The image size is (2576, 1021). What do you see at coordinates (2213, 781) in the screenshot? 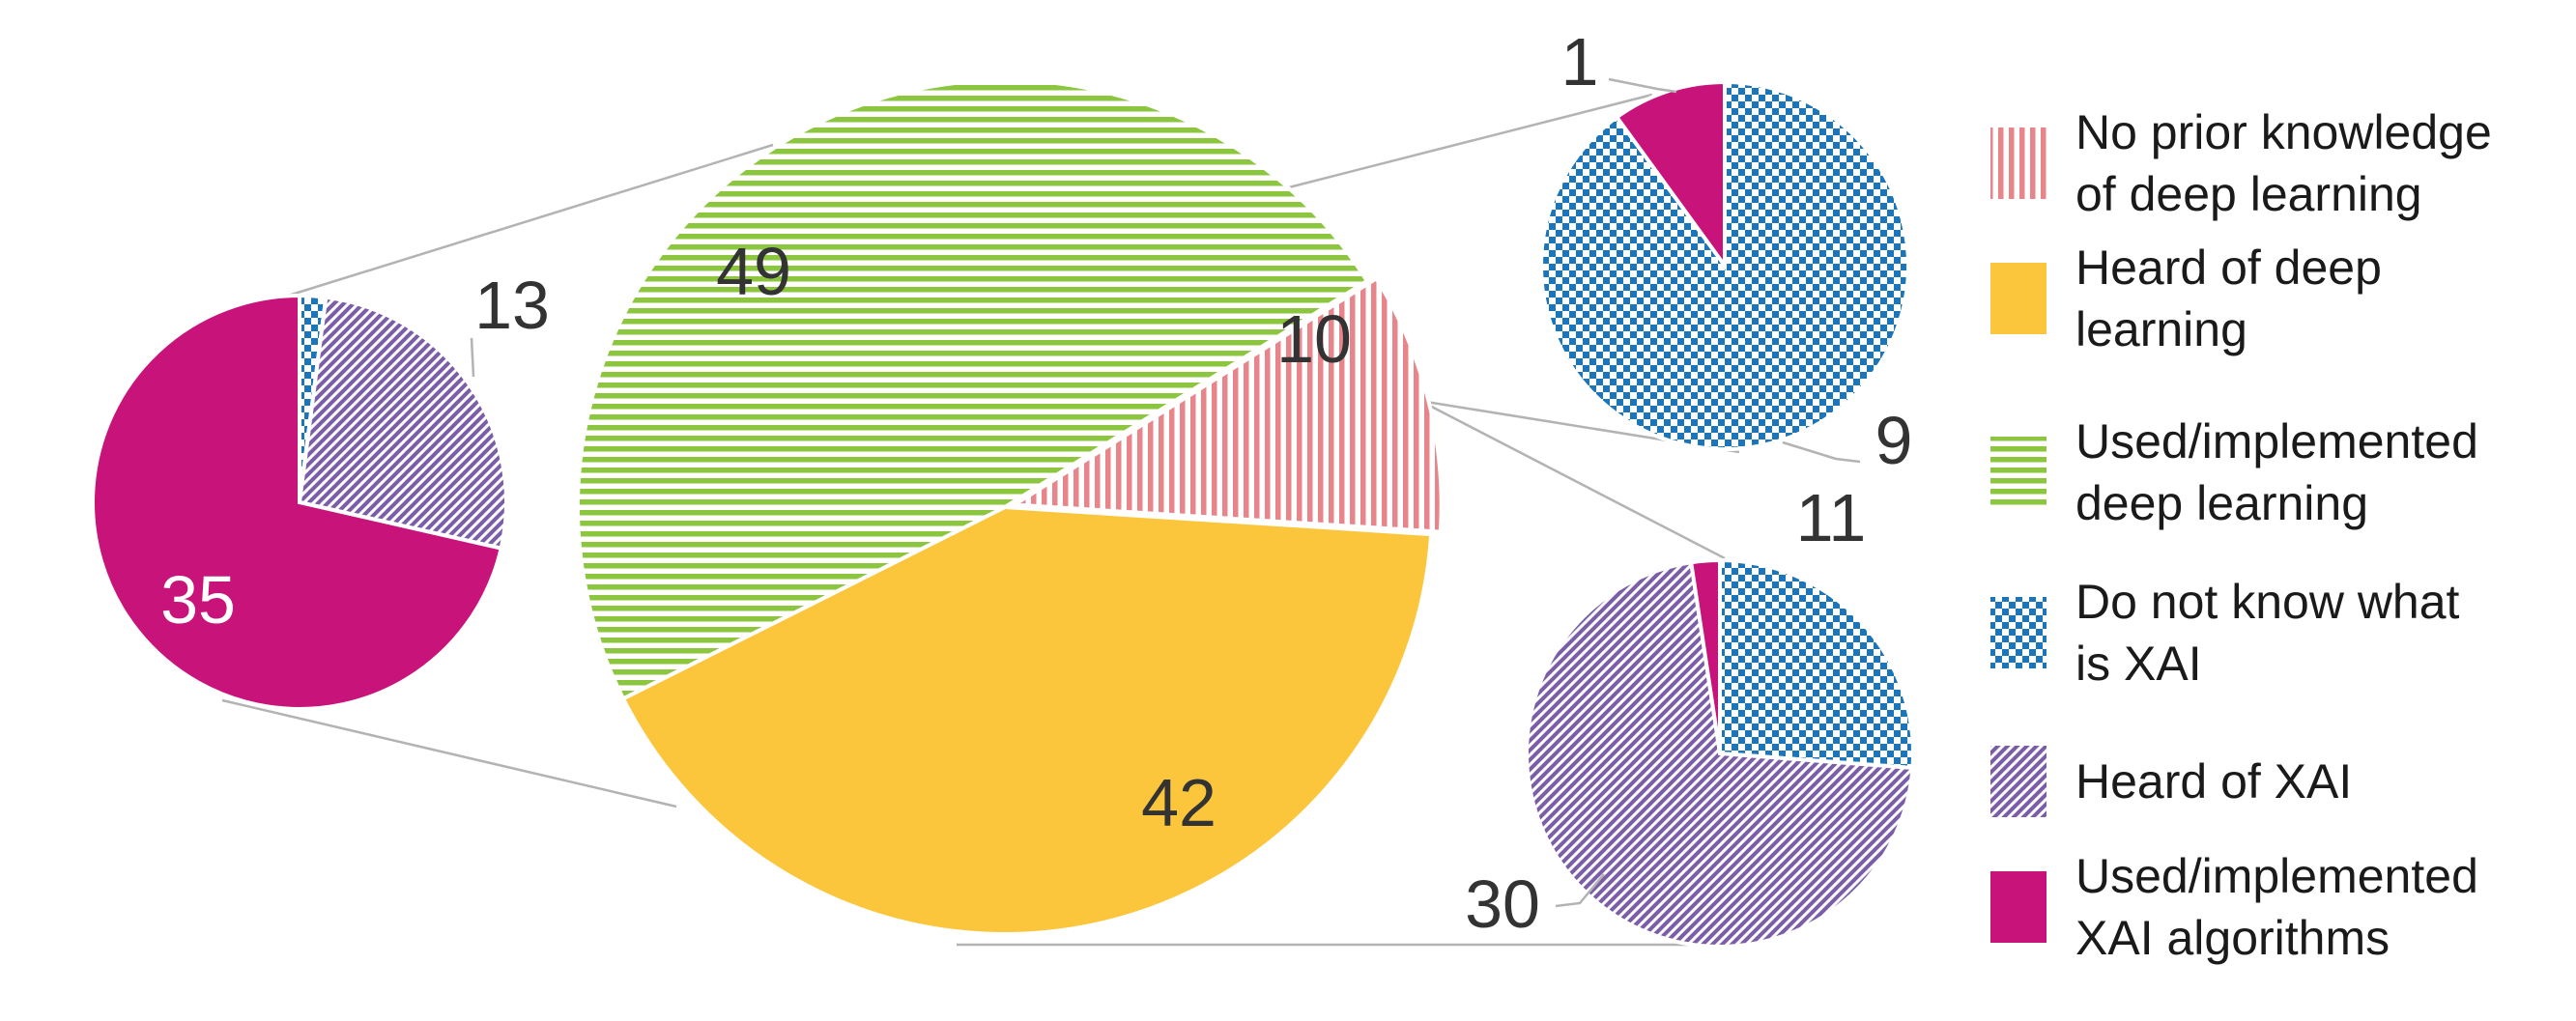
I see `legend-label-line: Heard of XAI` at bounding box center [2213, 781].